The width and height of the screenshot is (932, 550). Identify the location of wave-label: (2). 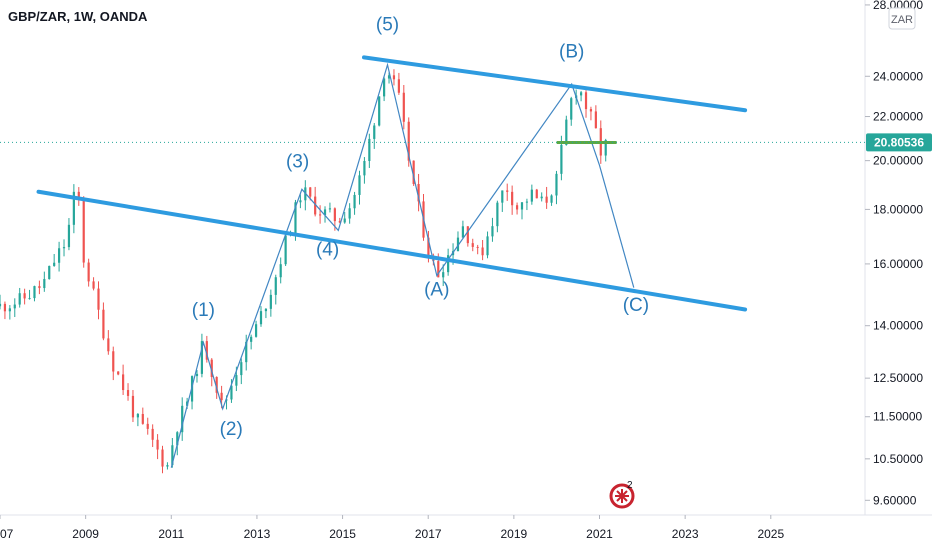
(231, 429).